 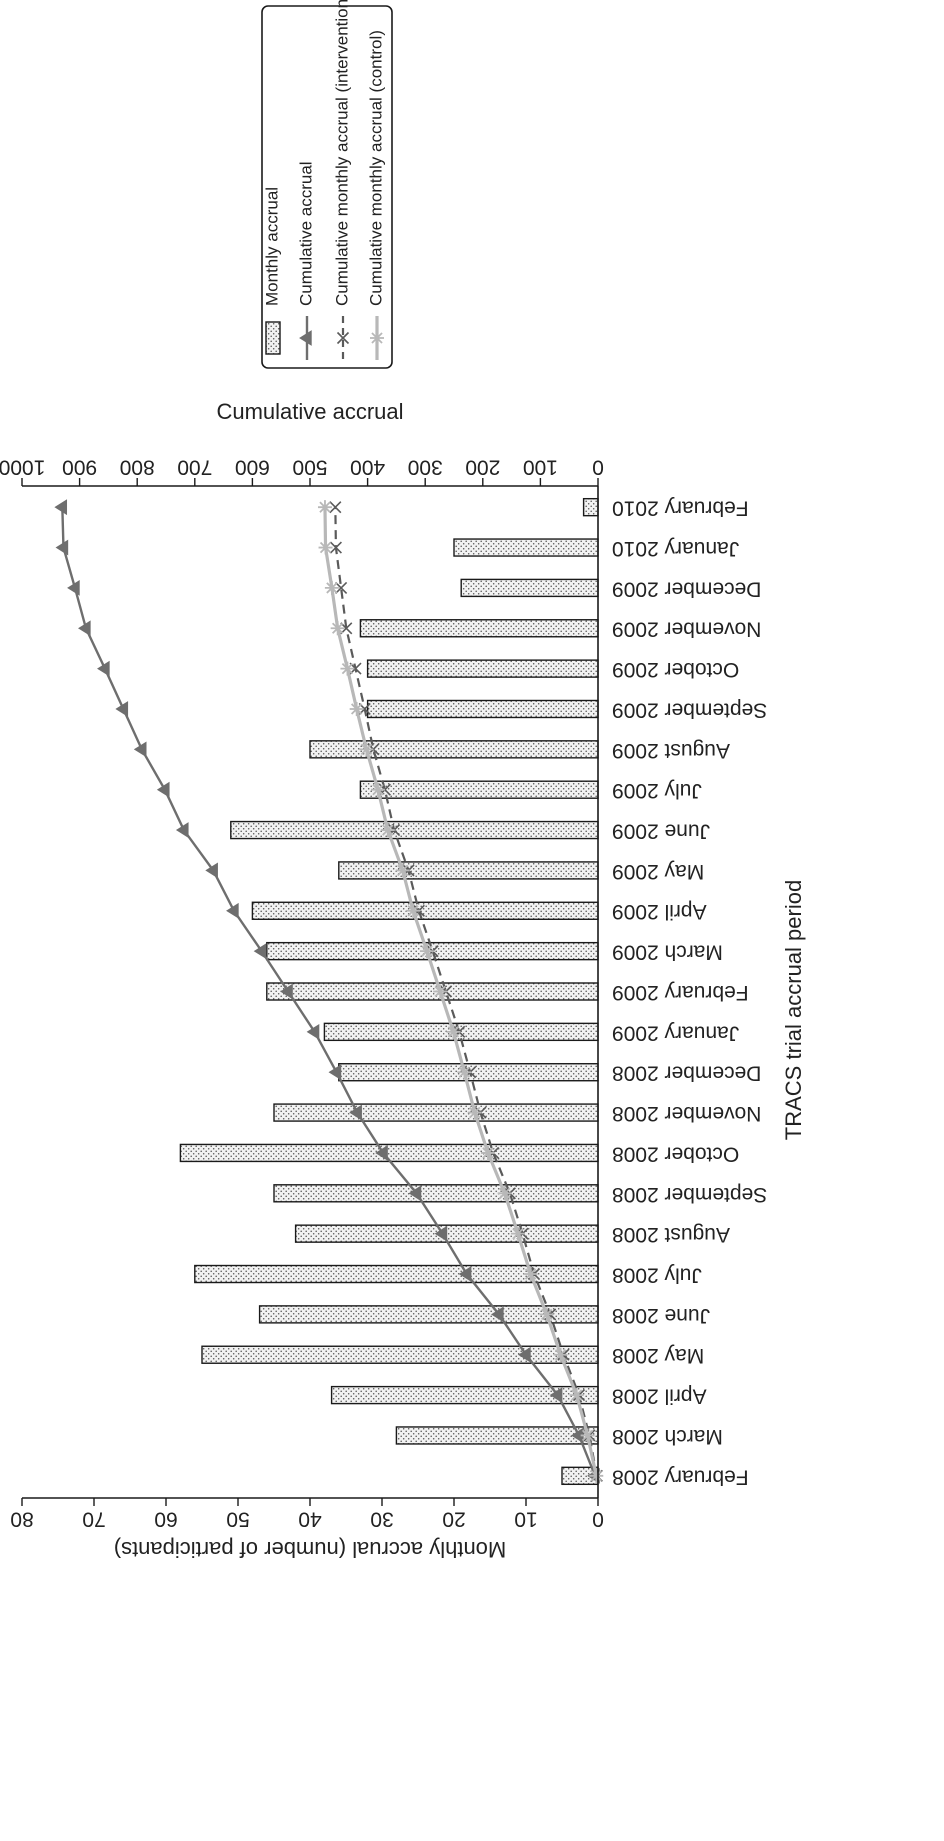 What do you see at coordinates (381, 1518) in the screenshot?
I see `monthly-tick-label-3: 30` at bounding box center [381, 1518].